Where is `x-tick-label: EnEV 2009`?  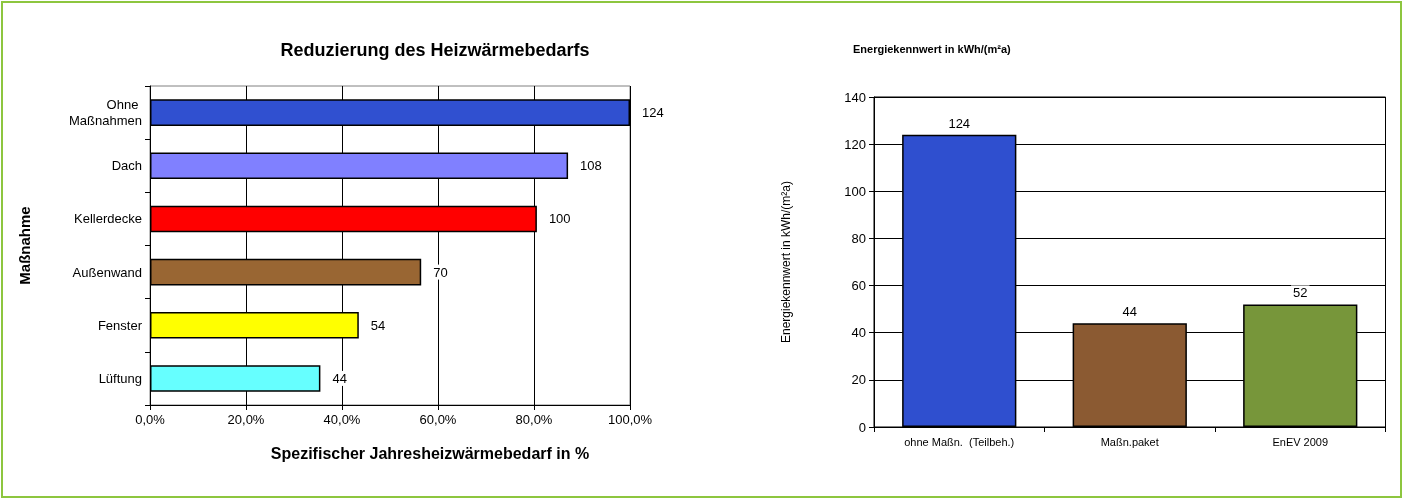
x-tick-label: EnEV 2009 is located at coordinates (1300, 442).